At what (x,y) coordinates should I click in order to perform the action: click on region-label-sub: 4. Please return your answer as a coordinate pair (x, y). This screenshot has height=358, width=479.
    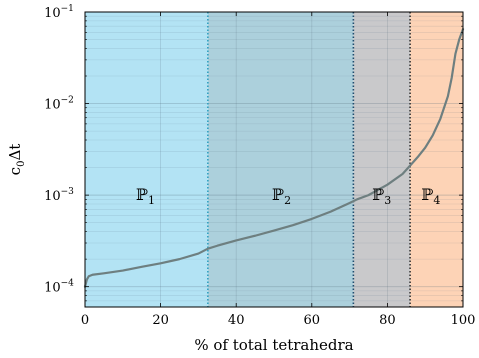
    Looking at the image, I should click on (436, 200).